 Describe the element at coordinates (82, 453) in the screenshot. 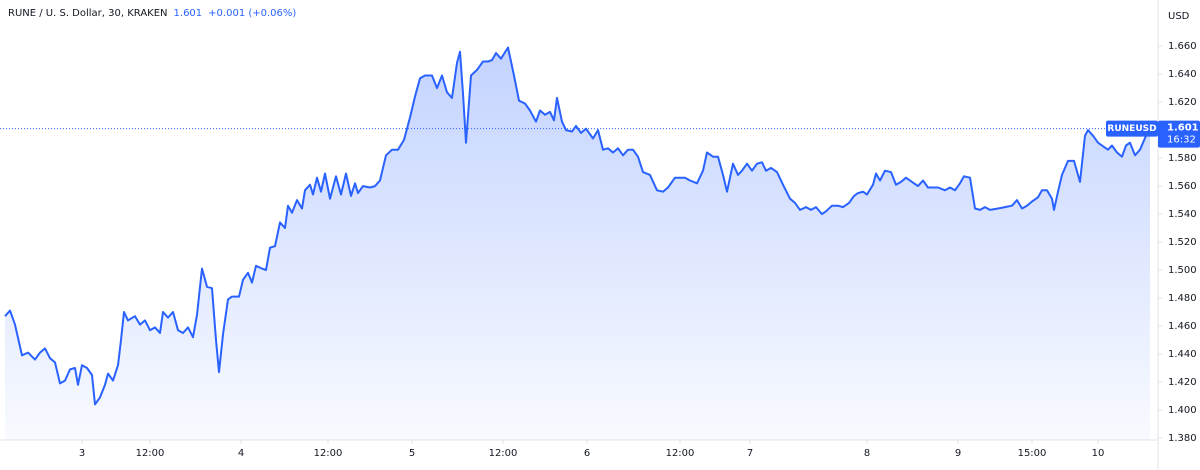

I see `x-tick-label: 3` at that location.